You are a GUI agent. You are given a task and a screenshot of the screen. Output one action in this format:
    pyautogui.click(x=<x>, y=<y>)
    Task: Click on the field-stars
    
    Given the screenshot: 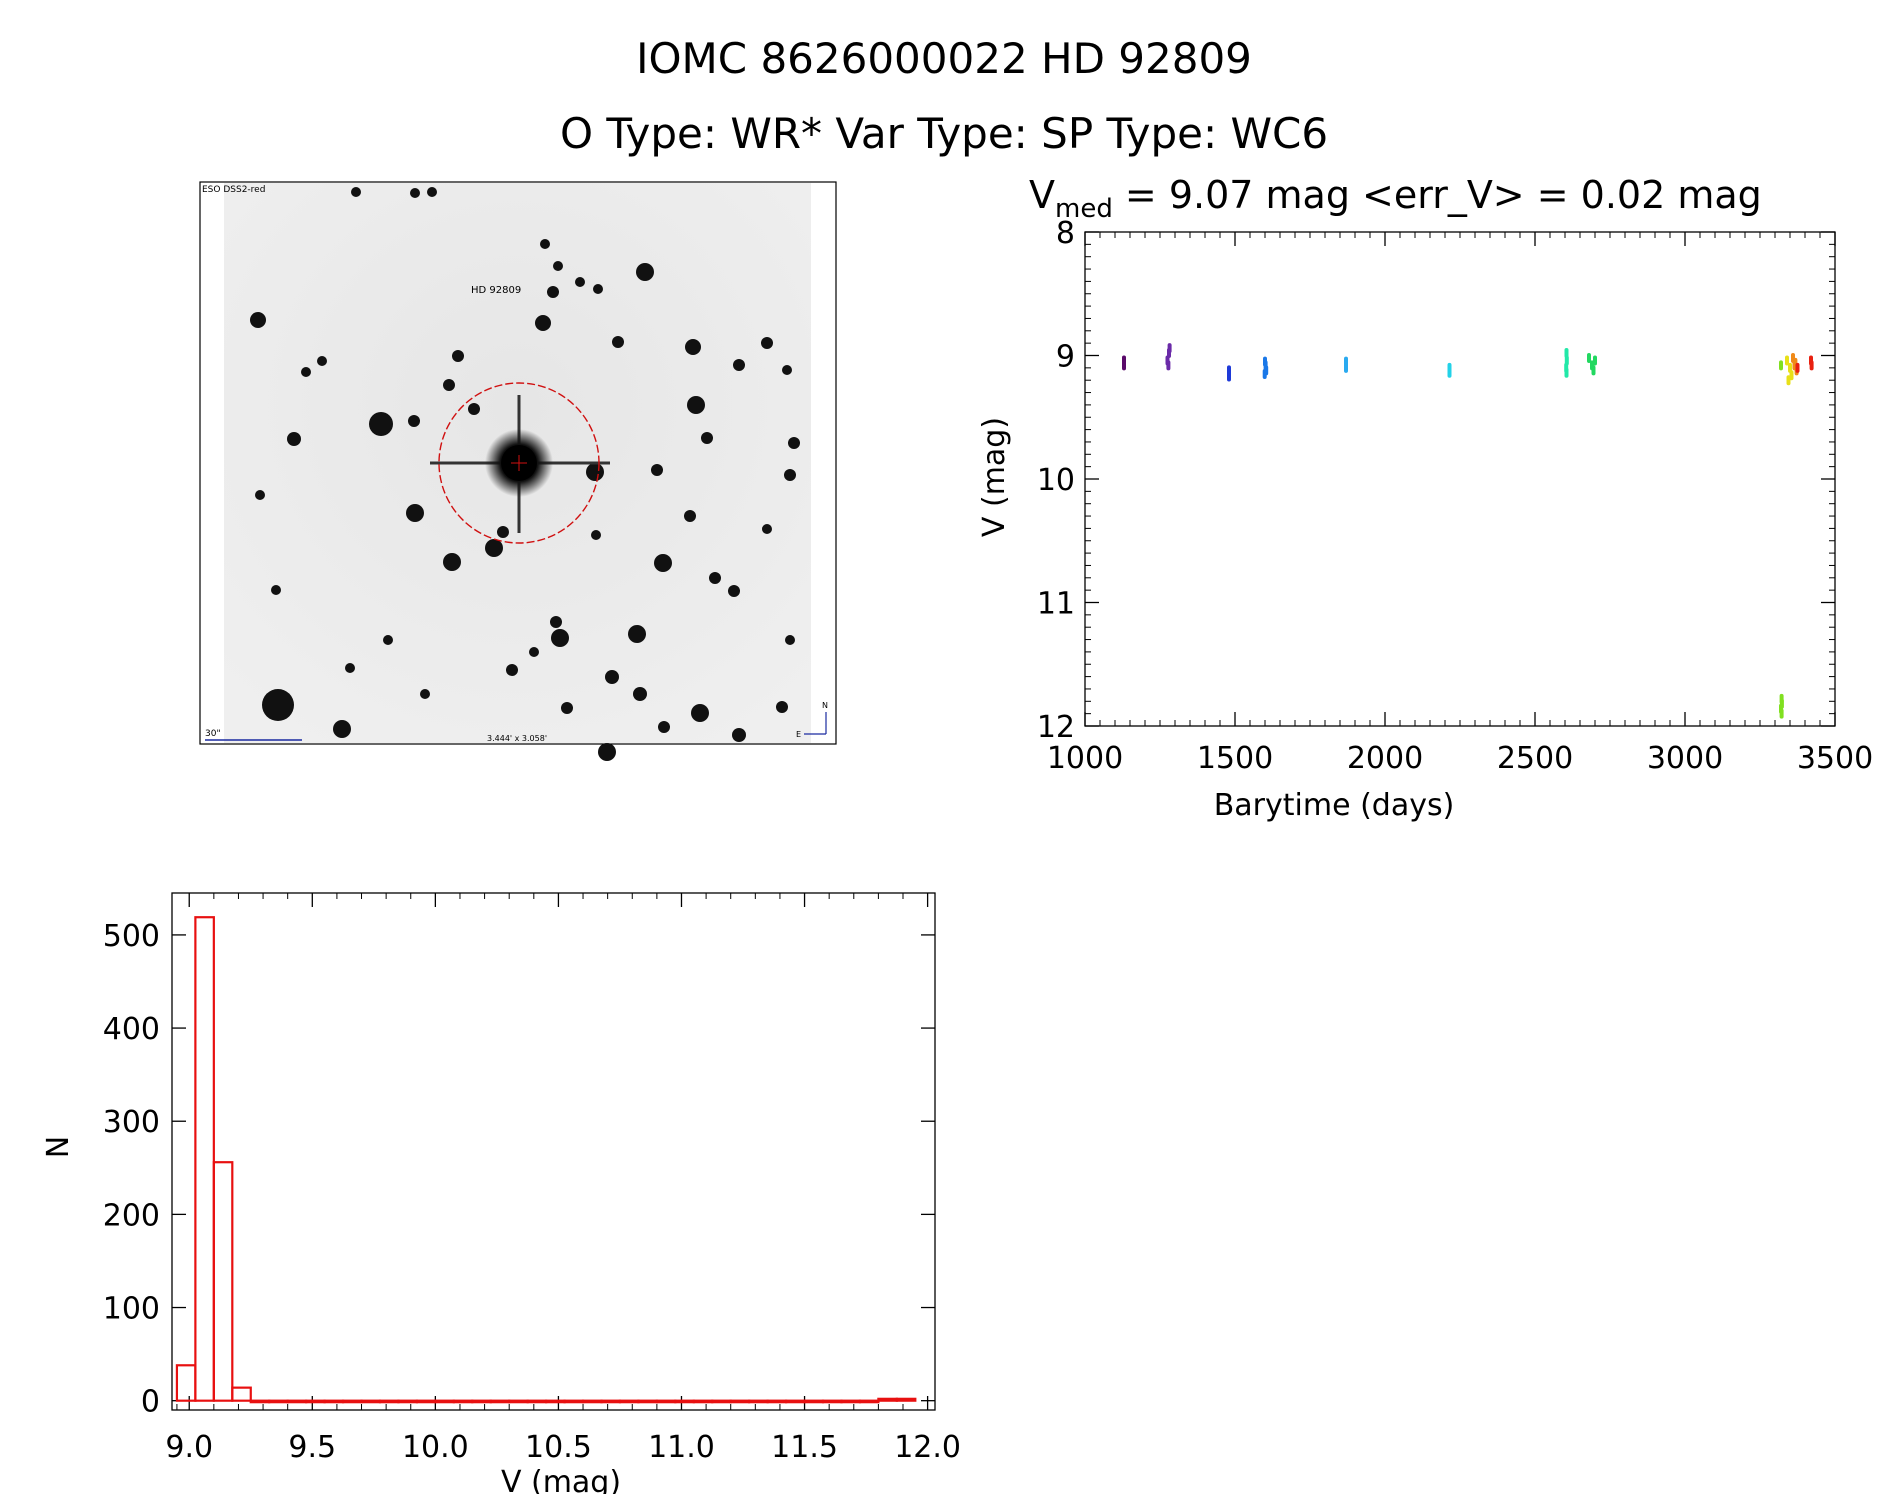 What is the action you would take?
    pyautogui.click(x=525, y=474)
    